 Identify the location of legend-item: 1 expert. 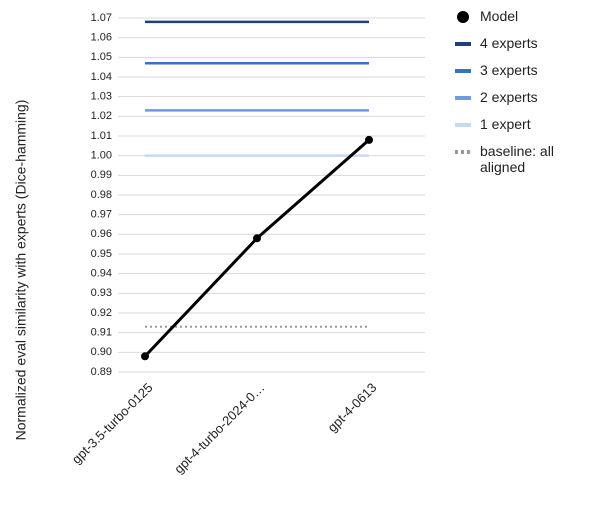
(522, 125).